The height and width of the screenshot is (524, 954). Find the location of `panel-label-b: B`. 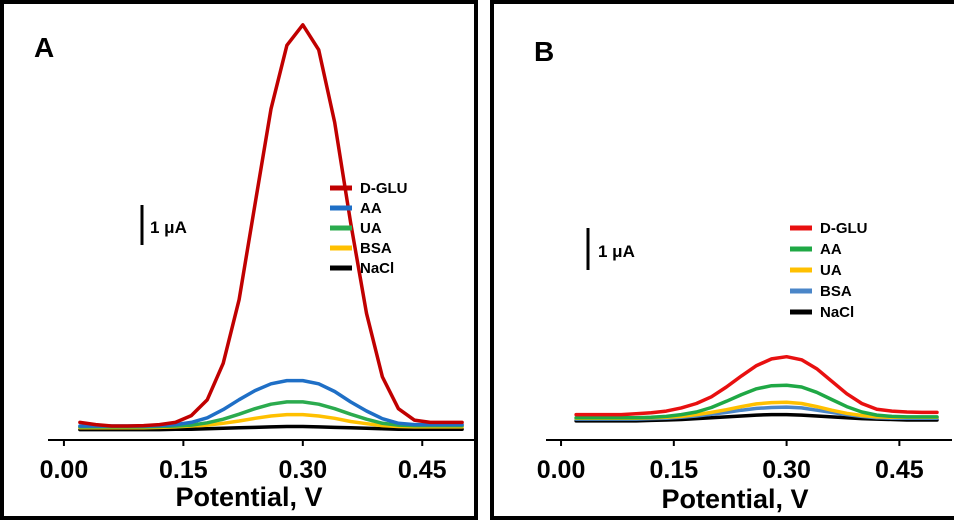

panel-label-b: B is located at coordinates (544, 51).